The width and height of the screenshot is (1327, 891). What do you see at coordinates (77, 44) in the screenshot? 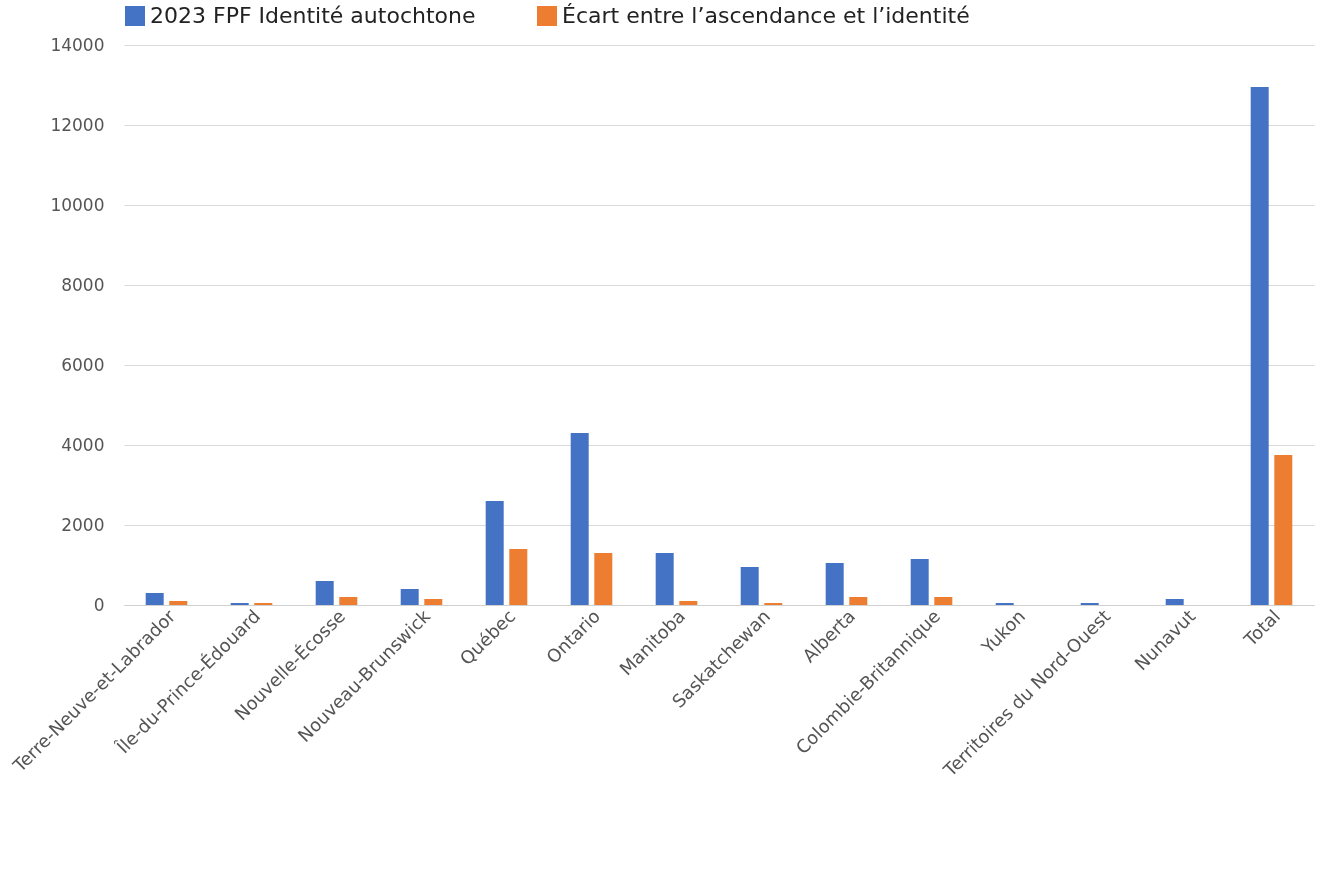
I see `y-tick-label: 14000` at bounding box center [77, 44].